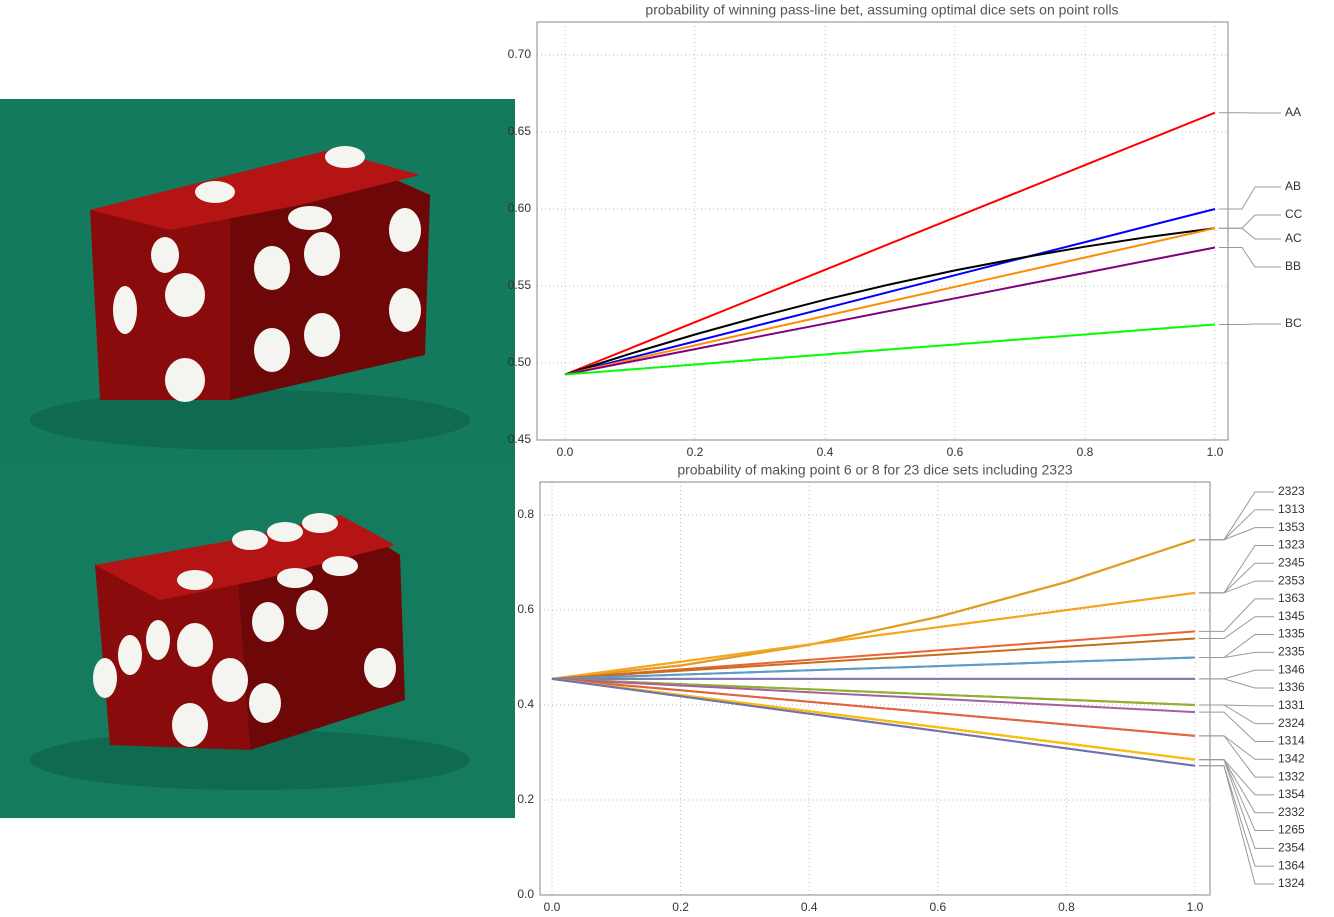 Image resolution: width=1334 pixels, height=917 pixels. Describe the element at coordinates (1291, 527) in the screenshot. I see `series-label: 1353` at that location.